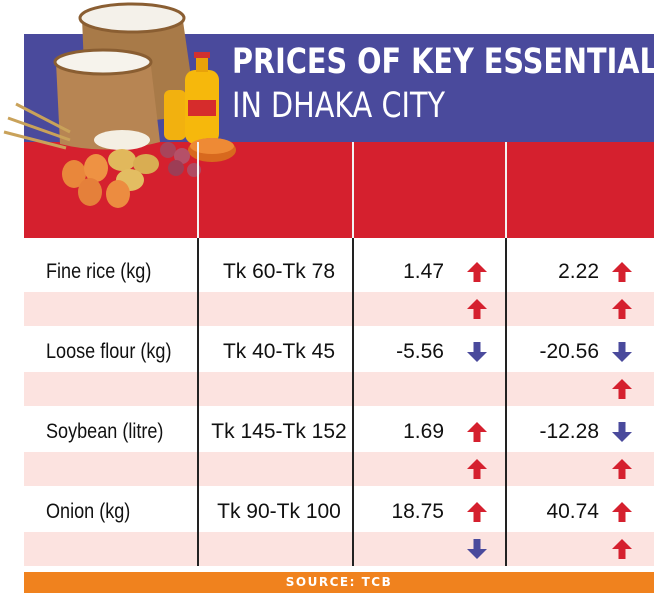  I want to click on item-price: Tk 145-Tk 152, so click(279, 431).